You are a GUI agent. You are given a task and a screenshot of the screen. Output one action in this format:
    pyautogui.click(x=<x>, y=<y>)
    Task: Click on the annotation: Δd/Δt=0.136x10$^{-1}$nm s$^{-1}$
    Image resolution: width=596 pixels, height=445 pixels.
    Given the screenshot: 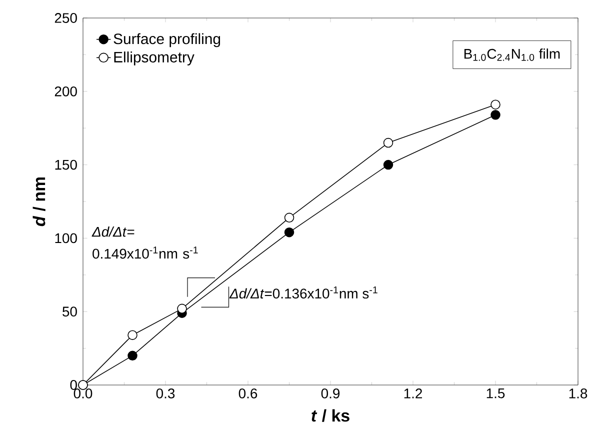 What is the action you would take?
    pyautogui.click(x=303, y=292)
    